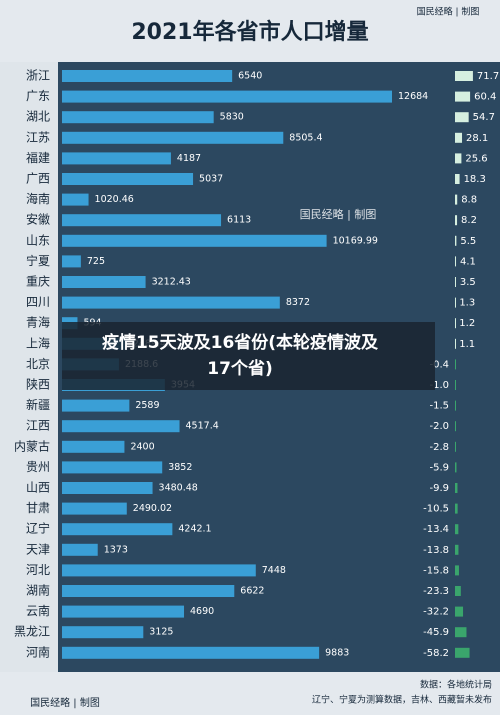  Describe the element at coordinates (439, 426) in the screenshot. I see `change-label: -2.0` at that location.